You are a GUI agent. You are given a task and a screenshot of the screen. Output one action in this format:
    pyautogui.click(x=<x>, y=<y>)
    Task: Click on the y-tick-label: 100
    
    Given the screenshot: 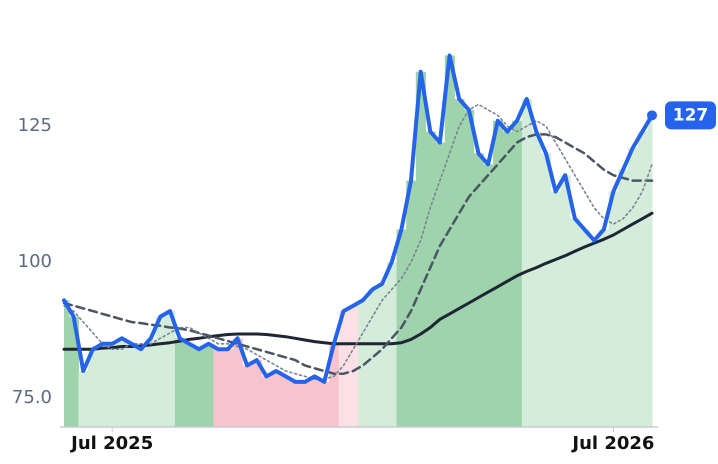 What is the action you would take?
    pyautogui.click(x=35, y=261)
    